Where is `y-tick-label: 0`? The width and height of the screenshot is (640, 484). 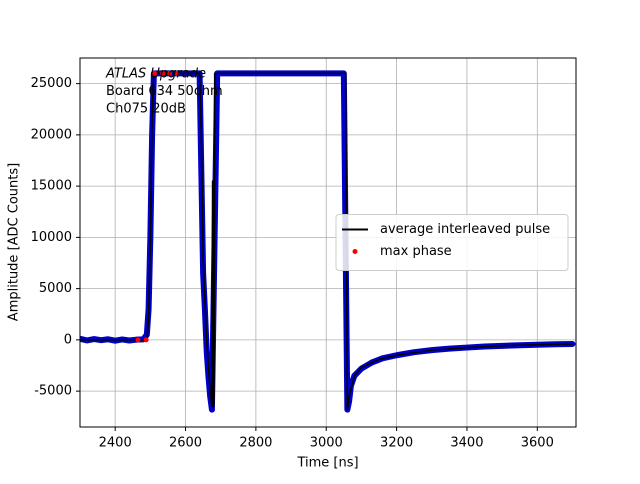 y-tick-label: 0 is located at coordinates (68, 339).